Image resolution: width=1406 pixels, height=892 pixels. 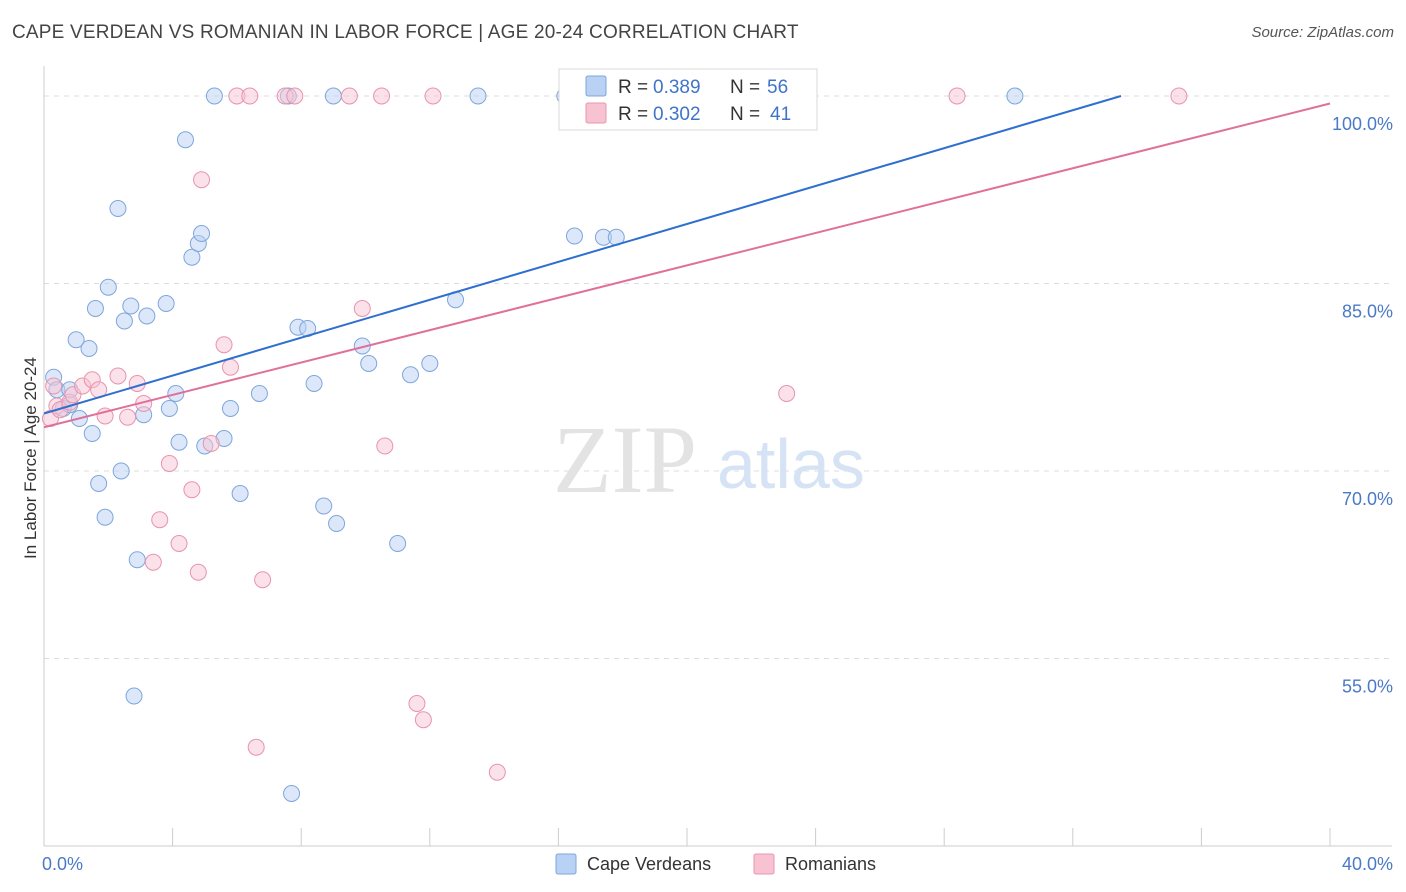 I want to click on legend-swatch-pink, so click(x=596, y=113).